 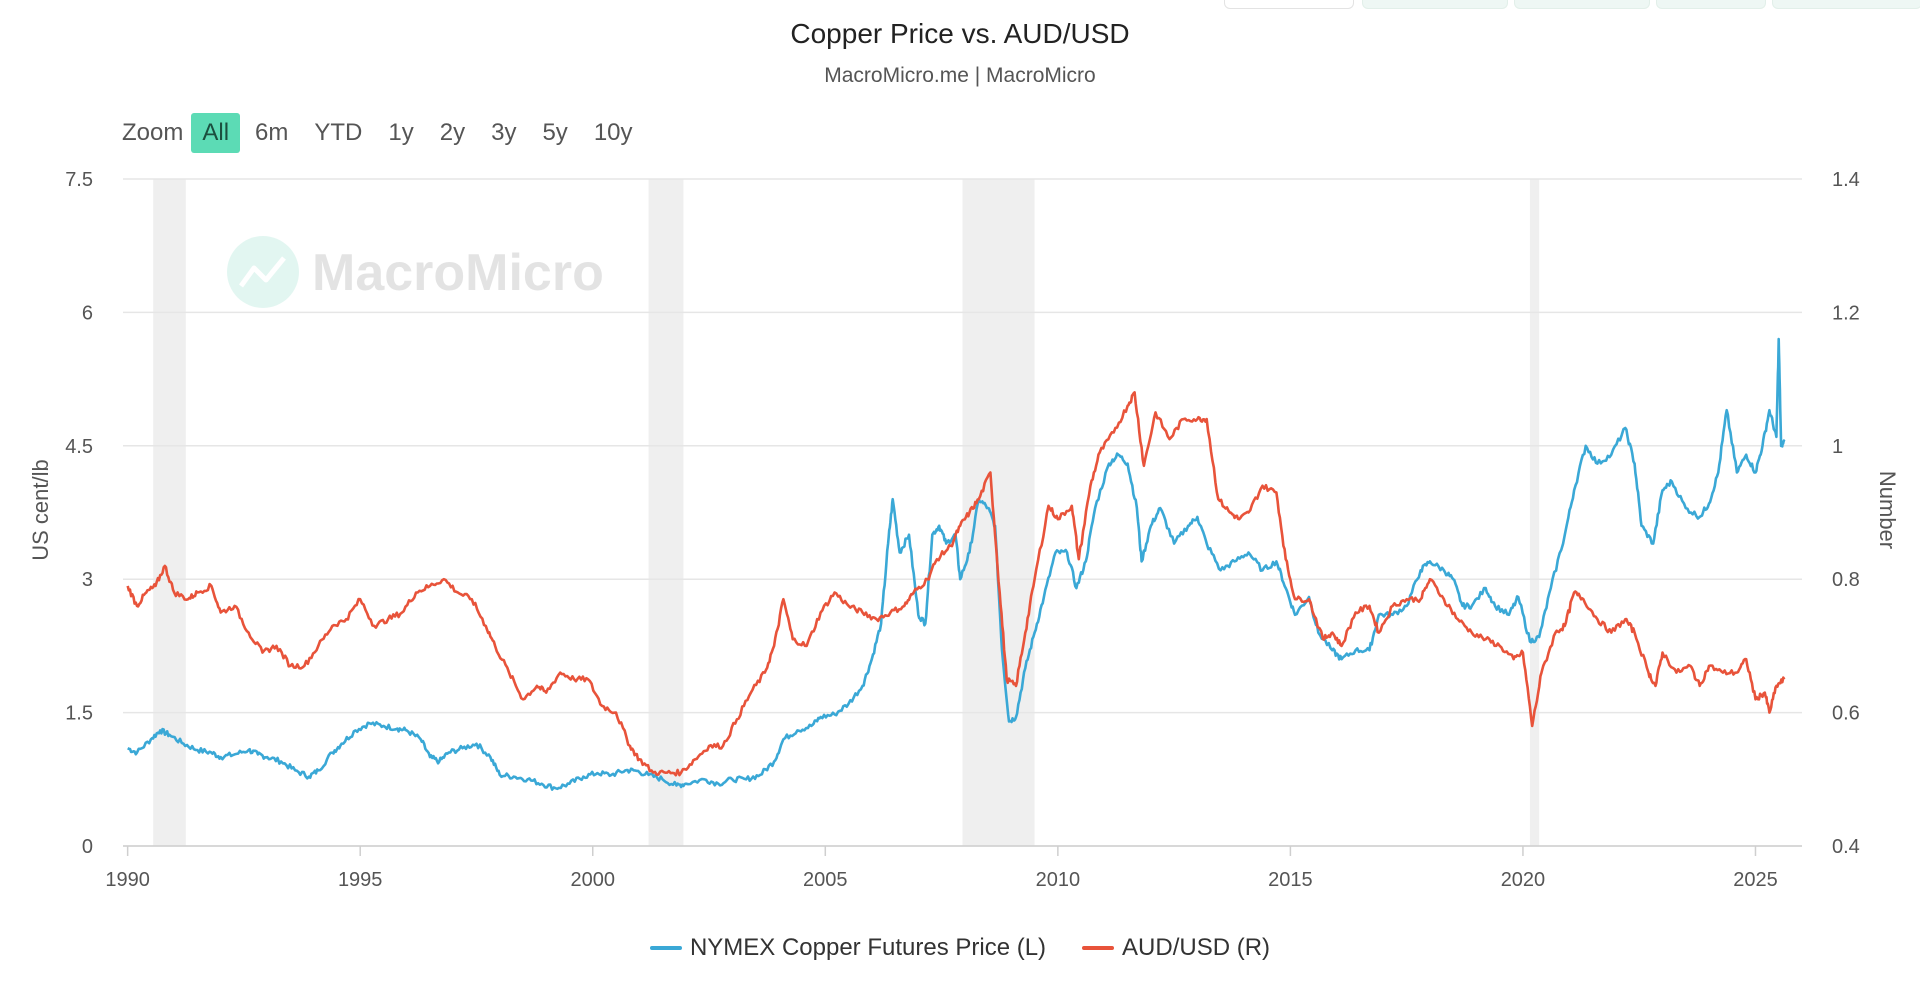 What do you see at coordinates (79, 180) in the screenshot?
I see `y-tick-label-left: 7.5` at bounding box center [79, 180].